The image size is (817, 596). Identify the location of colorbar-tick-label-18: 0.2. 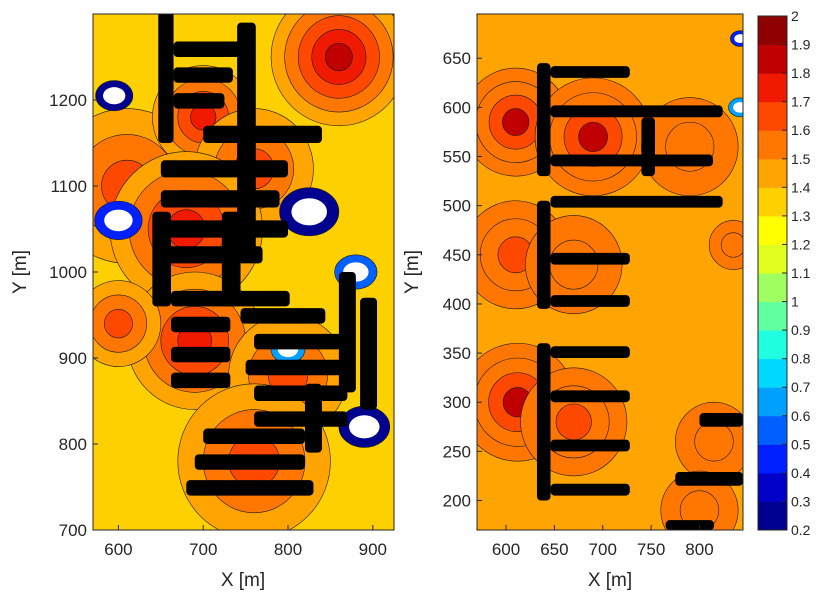
(801, 530).